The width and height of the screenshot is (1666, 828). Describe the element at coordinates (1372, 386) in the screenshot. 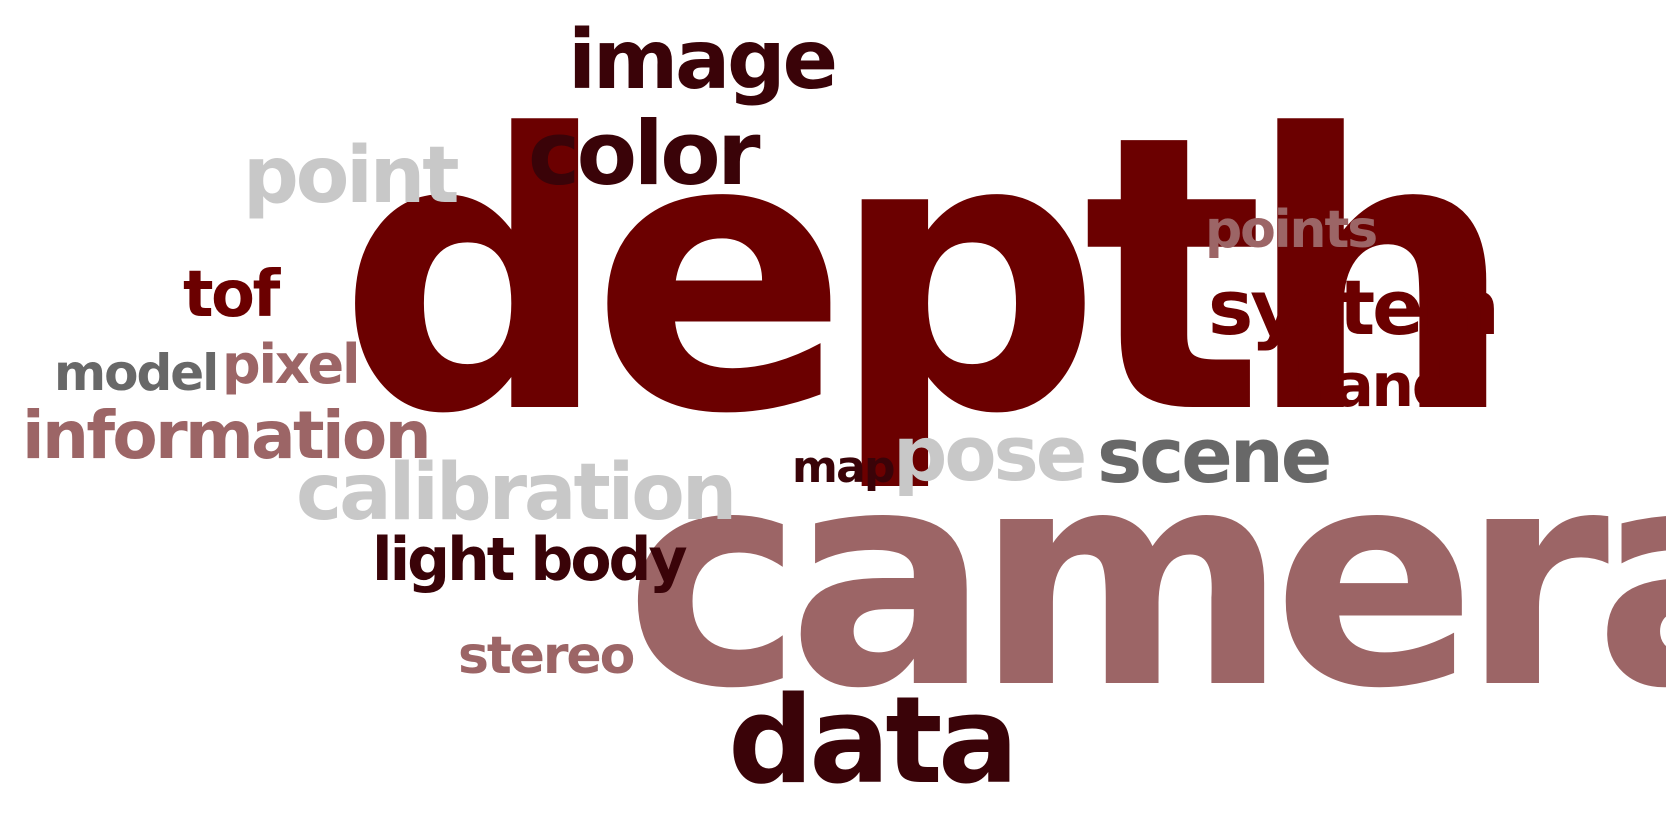

I see `word-hand: hand` at that location.